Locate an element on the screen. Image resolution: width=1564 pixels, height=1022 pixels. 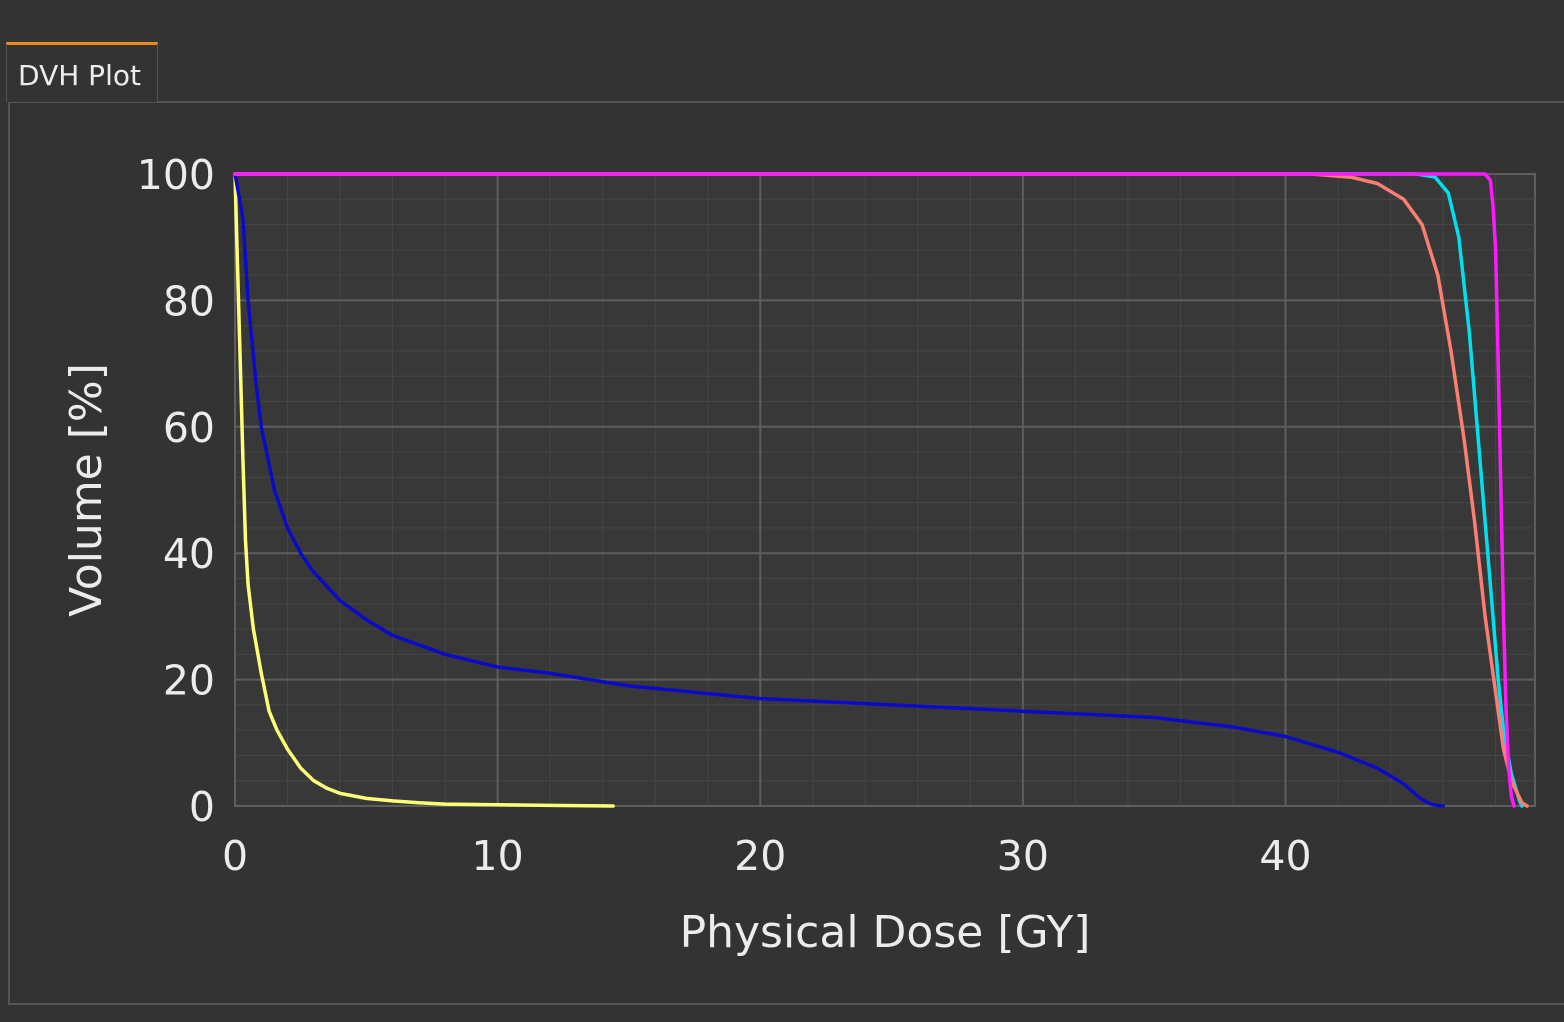
y-tick-label: 20 is located at coordinates (189, 681).